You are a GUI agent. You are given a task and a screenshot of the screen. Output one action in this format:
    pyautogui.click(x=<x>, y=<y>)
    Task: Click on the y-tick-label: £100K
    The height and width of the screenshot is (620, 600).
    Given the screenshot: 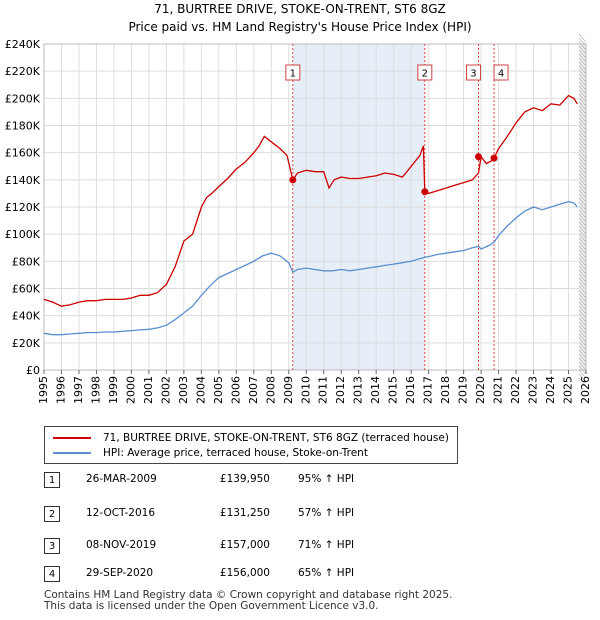 What is the action you would take?
    pyautogui.click(x=23, y=234)
    